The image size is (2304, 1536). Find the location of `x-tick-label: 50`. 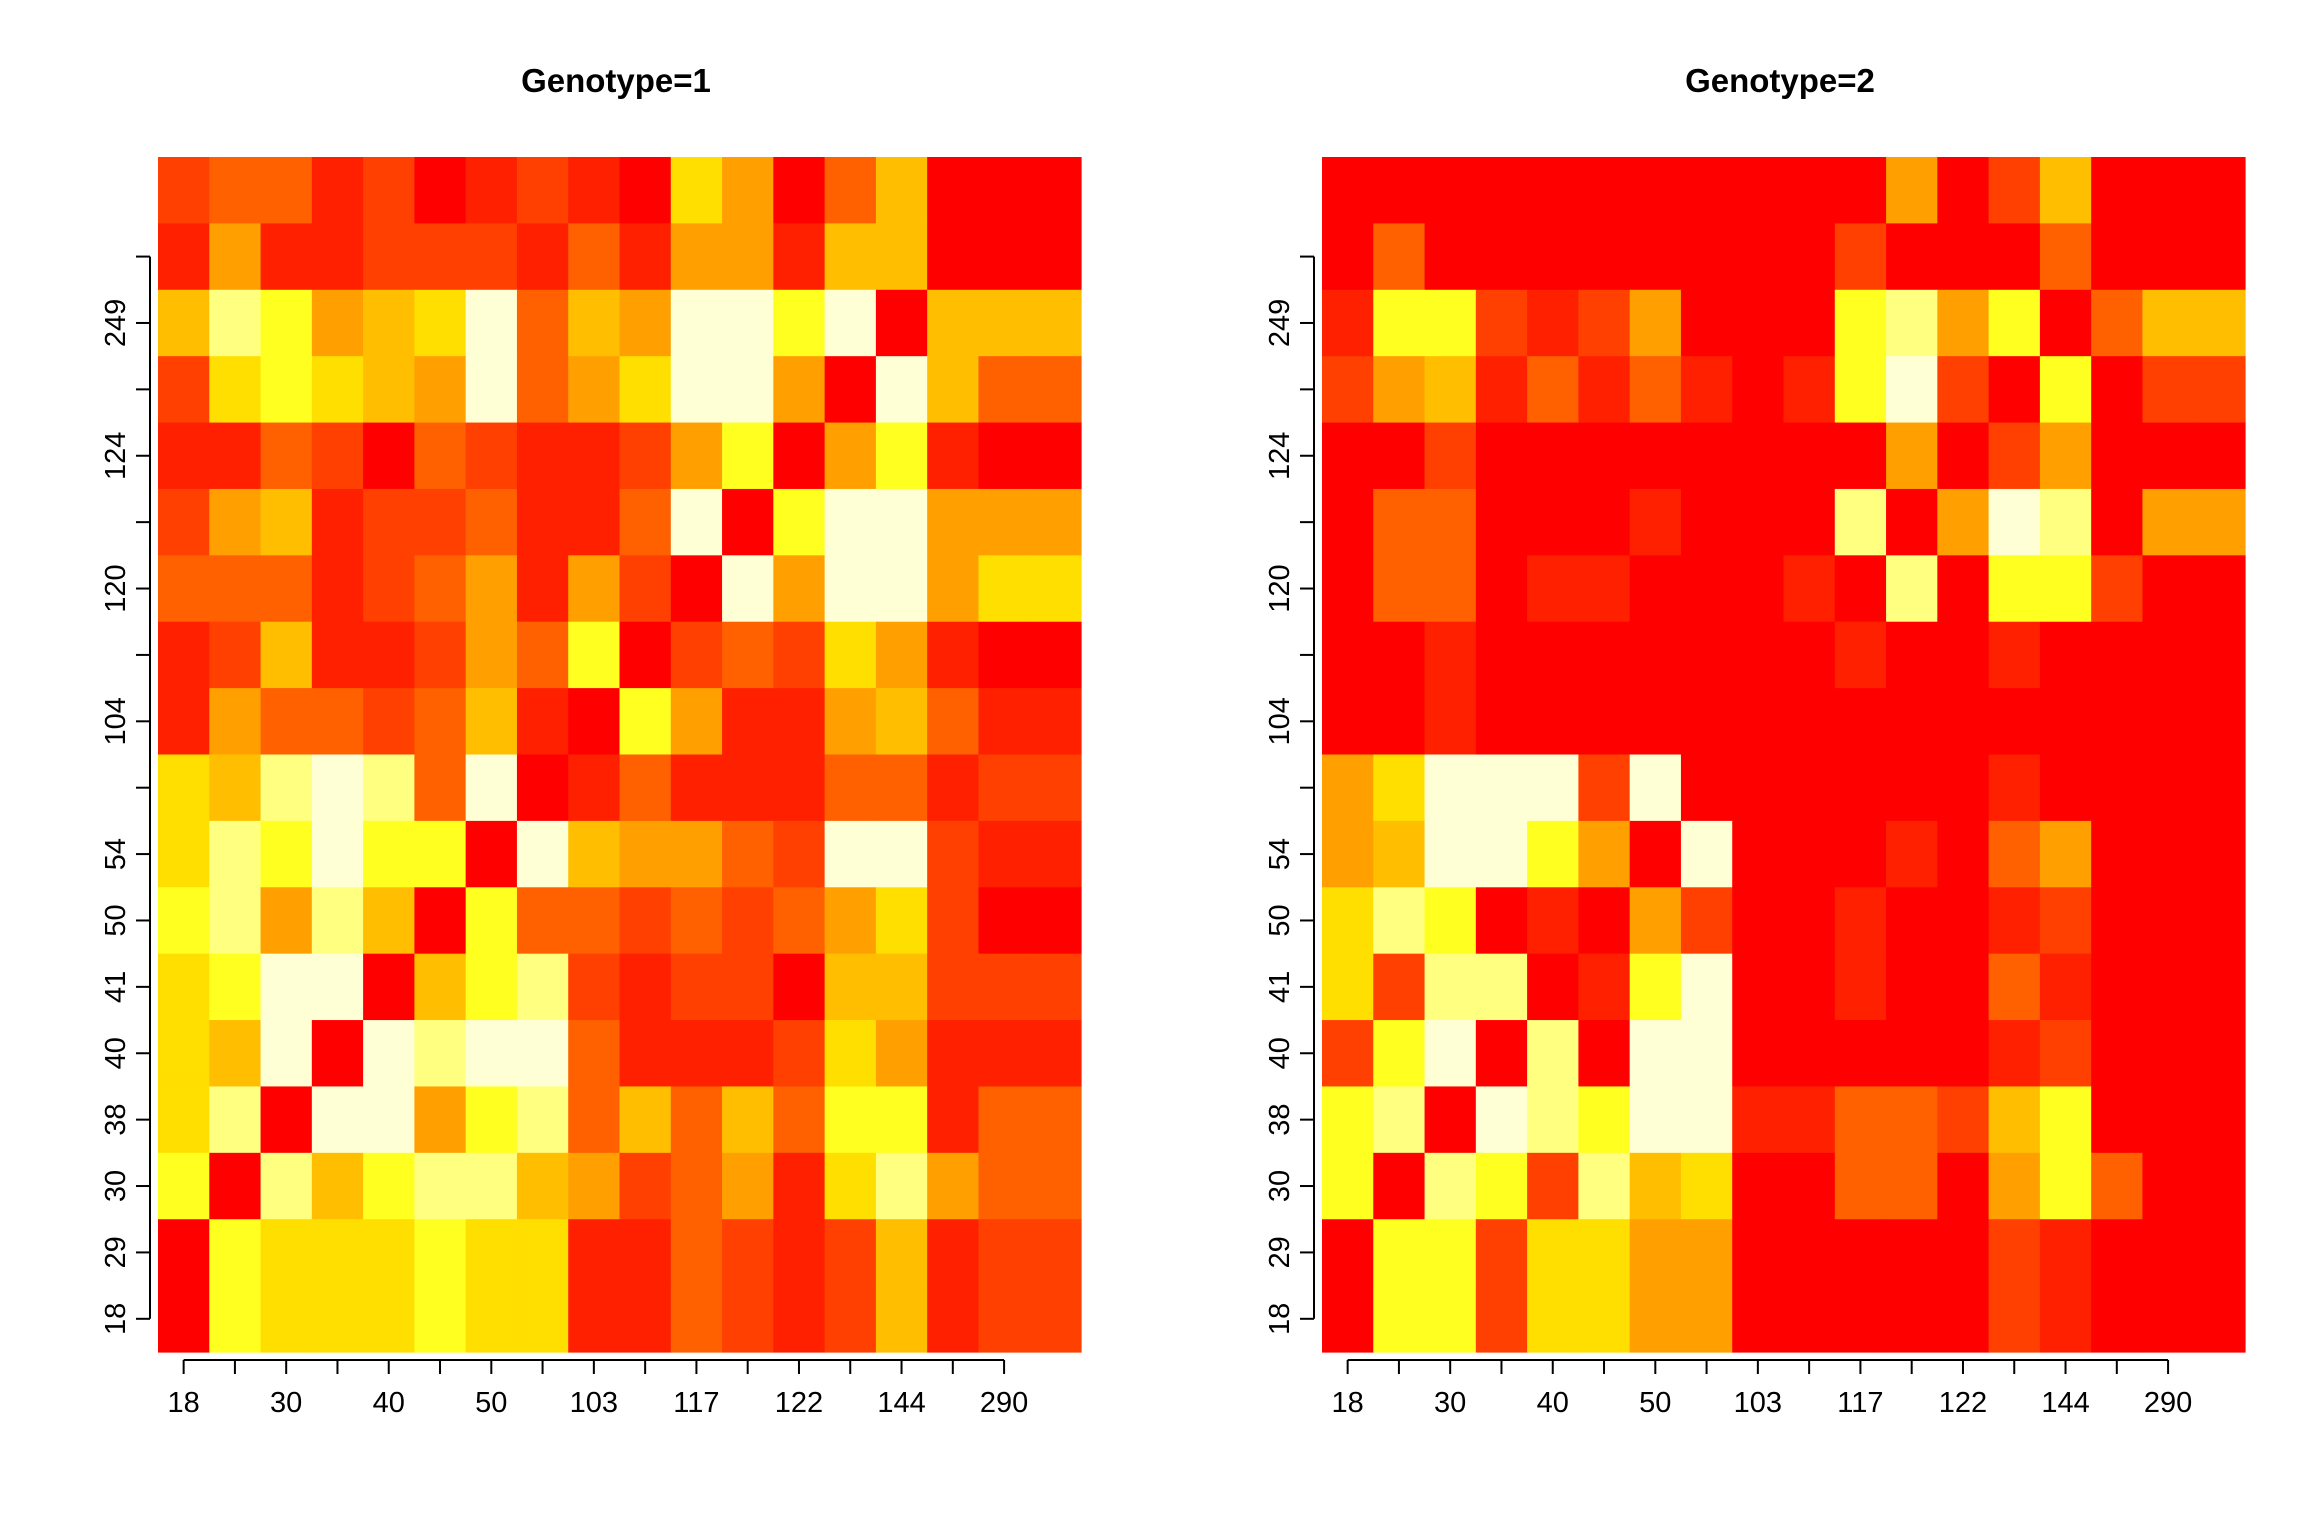

x-tick-label: 50 is located at coordinates (1655, 1403).